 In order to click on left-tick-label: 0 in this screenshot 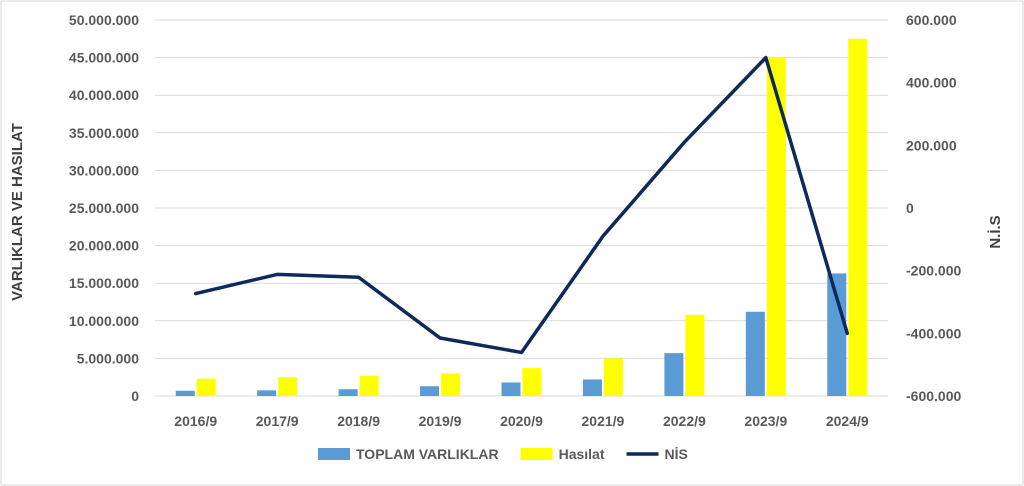, I will do `click(135, 396)`.